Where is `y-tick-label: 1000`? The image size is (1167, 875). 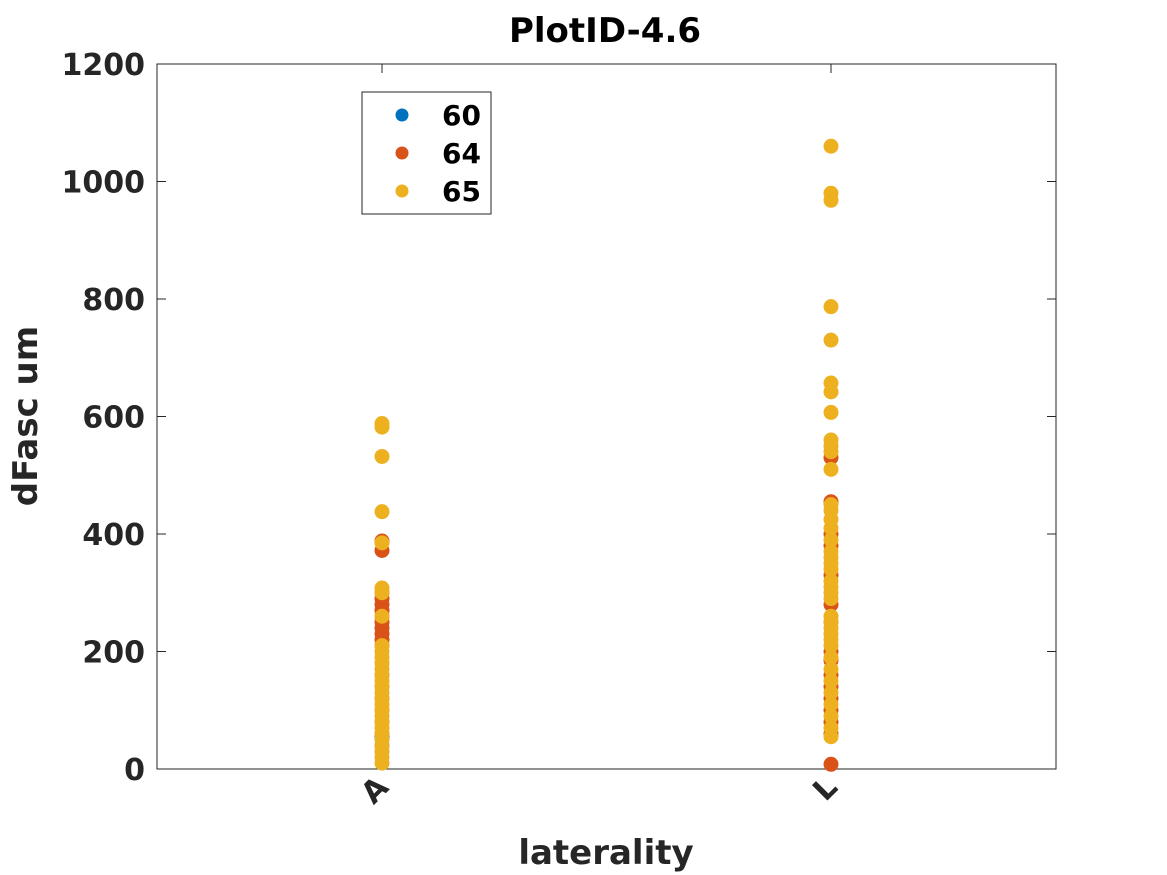
y-tick-label: 1000 is located at coordinates (104, 183).